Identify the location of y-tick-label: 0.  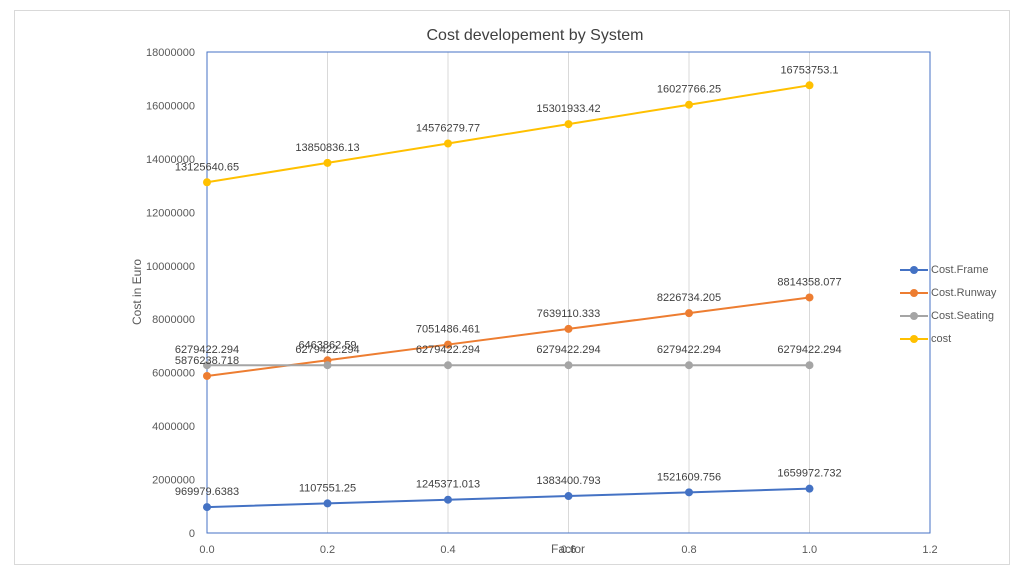
(192, 534).